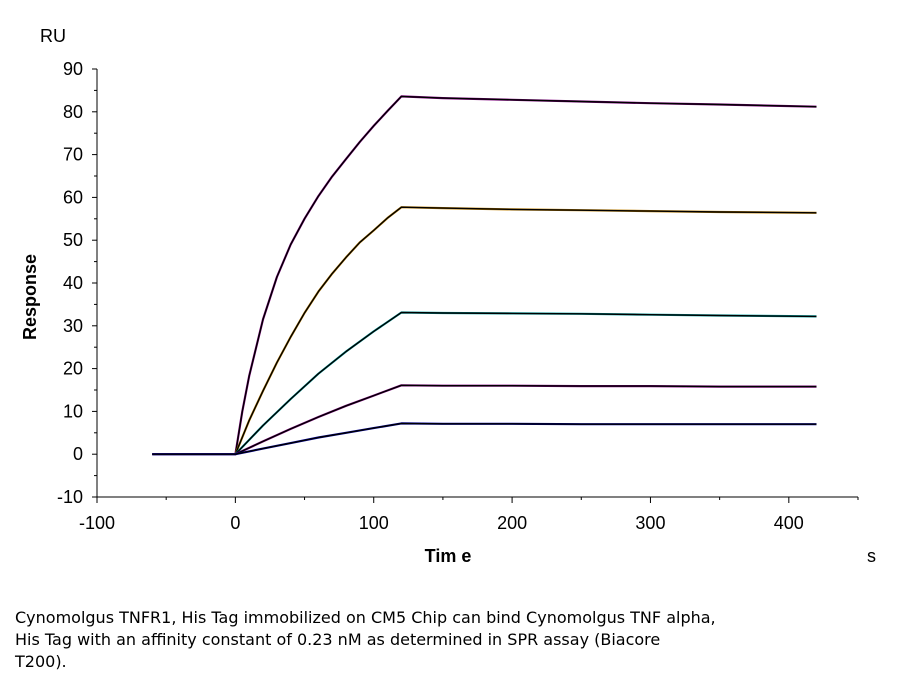 The image size is (900, 686). What do you see at coordinates (512, 523) in the screenshot?
I see `x-tick-label: 200` at bounding box center [512, 523].